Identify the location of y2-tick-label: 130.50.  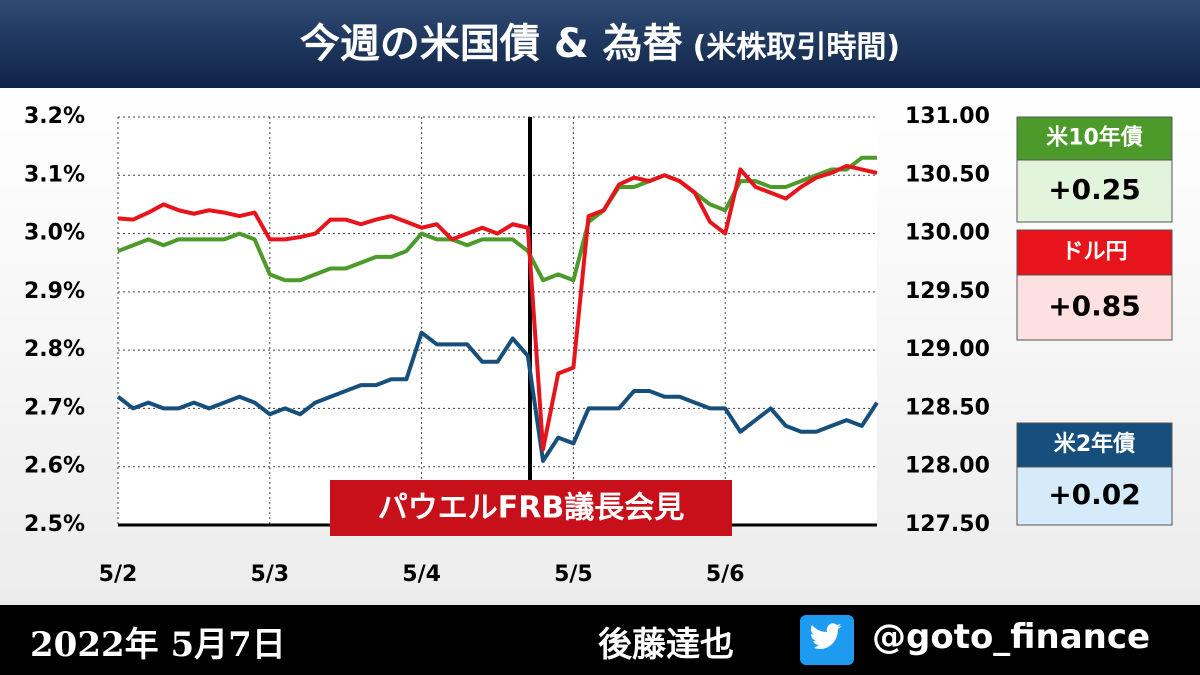
(947, 174).